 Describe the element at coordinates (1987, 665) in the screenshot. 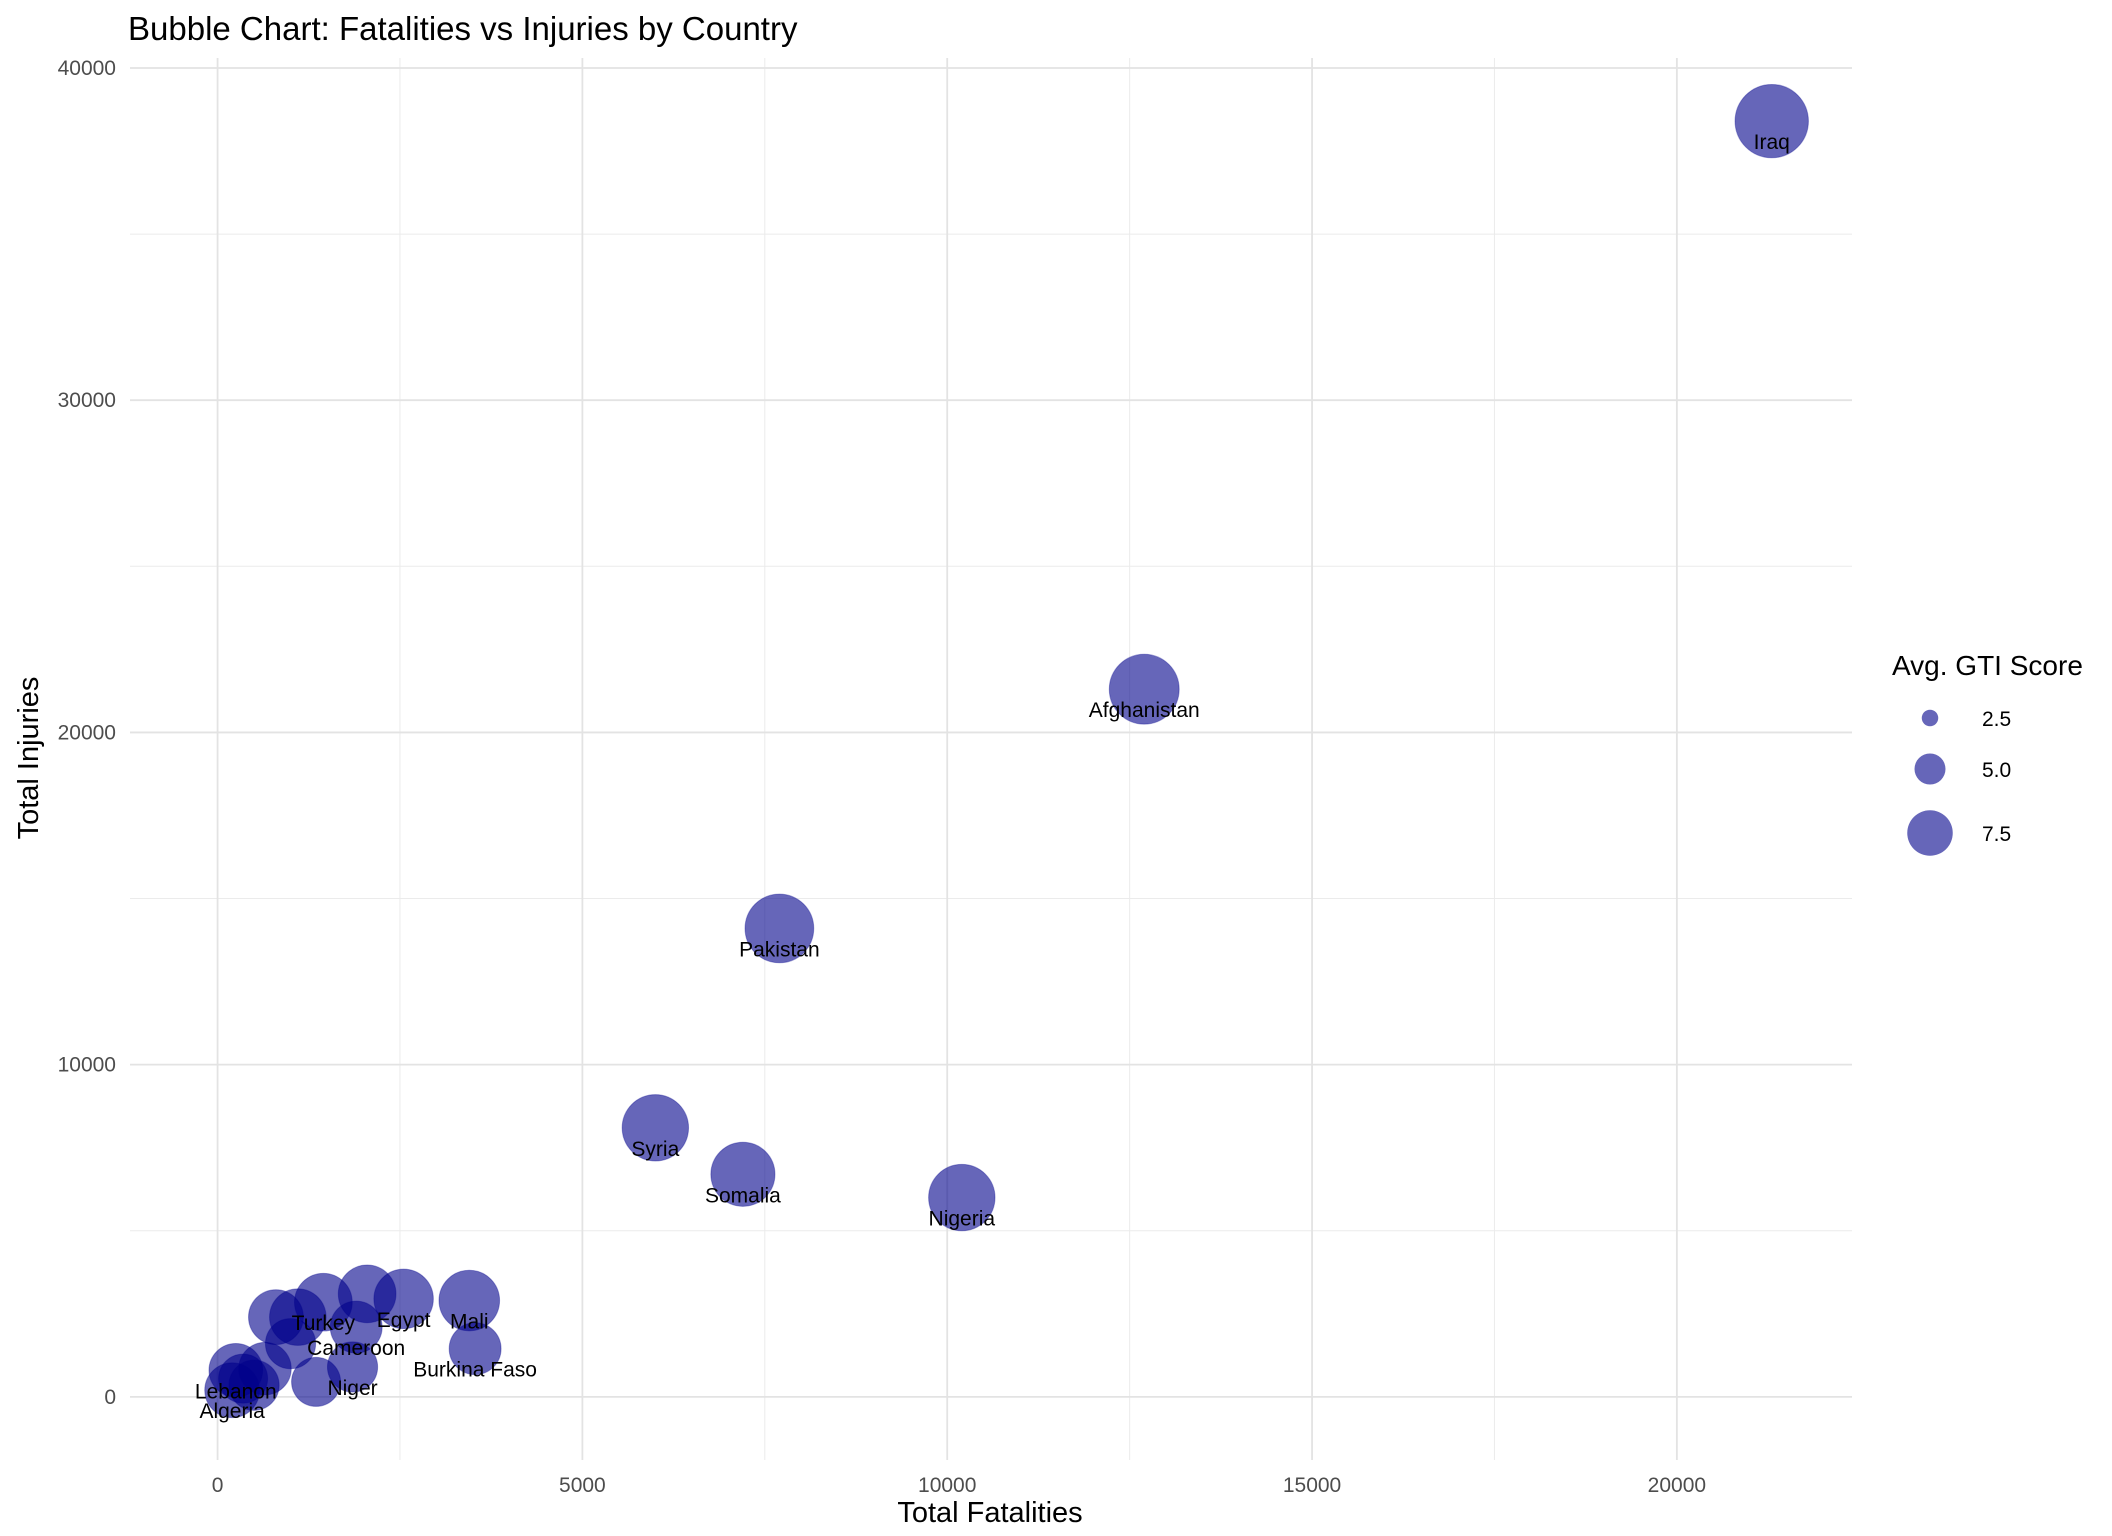

I see `legend-title: Avg. GTI Score` at that location.